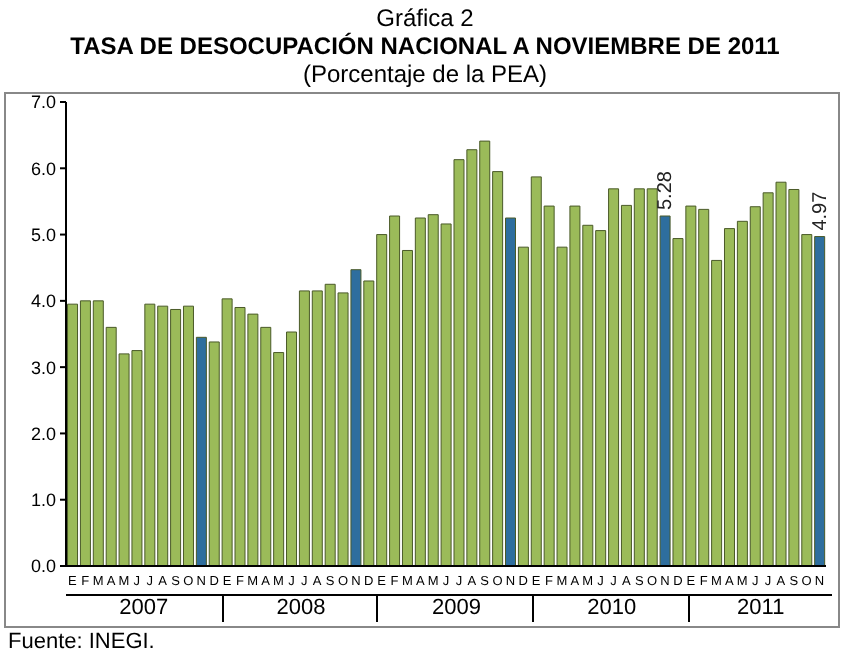  I want to click on y-tick-label: 7.0, so click(43, 102).